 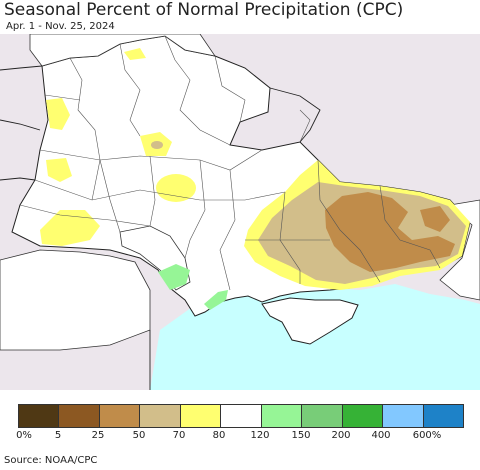 I want to click on belarus-region, so click(x=122, y=50).